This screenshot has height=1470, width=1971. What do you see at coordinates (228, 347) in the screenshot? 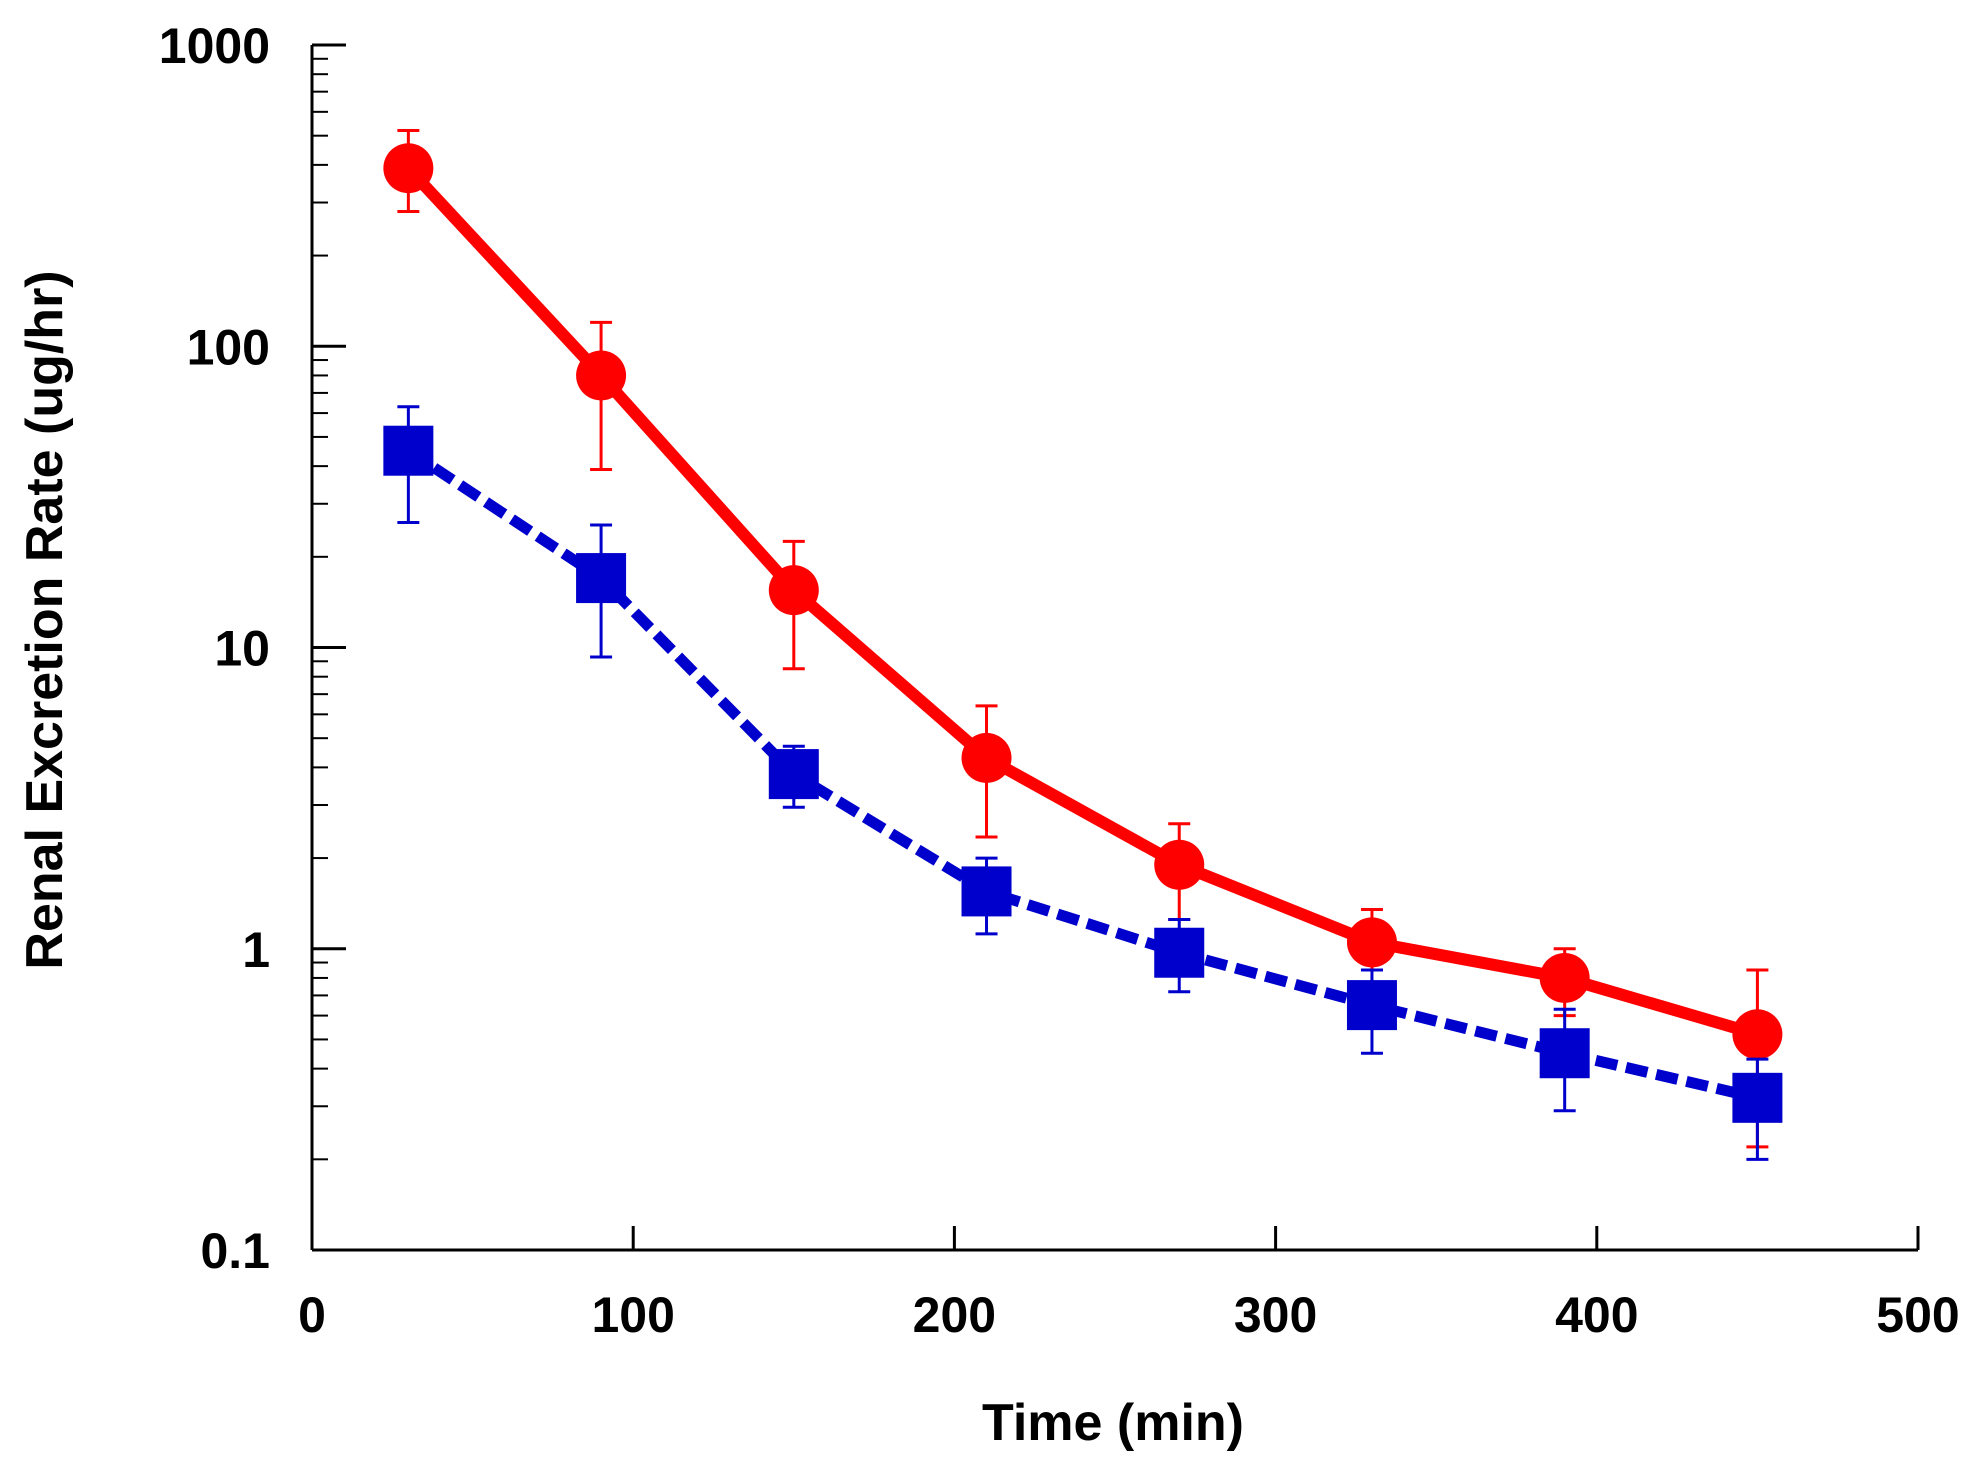
I see `y-tick-label: 100` at bounding box center [228, 347].